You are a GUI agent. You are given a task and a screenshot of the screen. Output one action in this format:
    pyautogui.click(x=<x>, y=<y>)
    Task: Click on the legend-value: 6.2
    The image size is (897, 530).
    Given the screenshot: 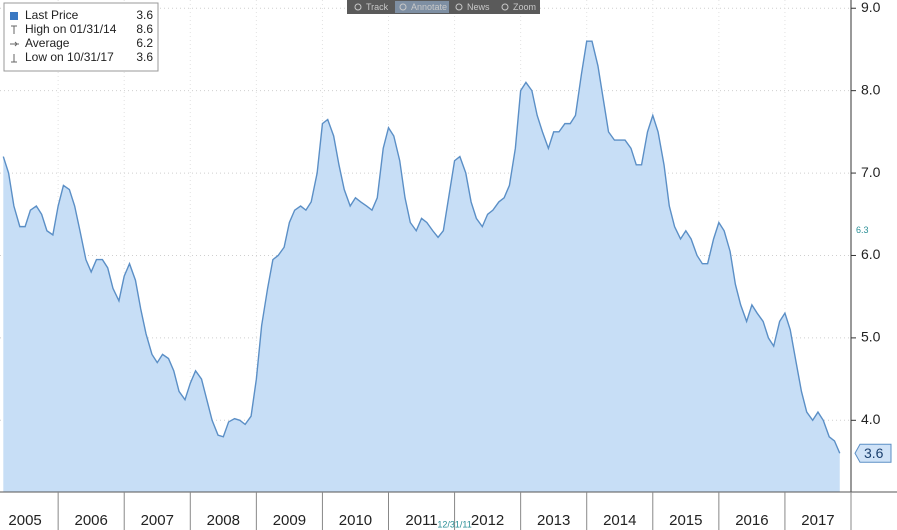 What is the action you would take?
    pyautogui.click(x=144, y=43)
    